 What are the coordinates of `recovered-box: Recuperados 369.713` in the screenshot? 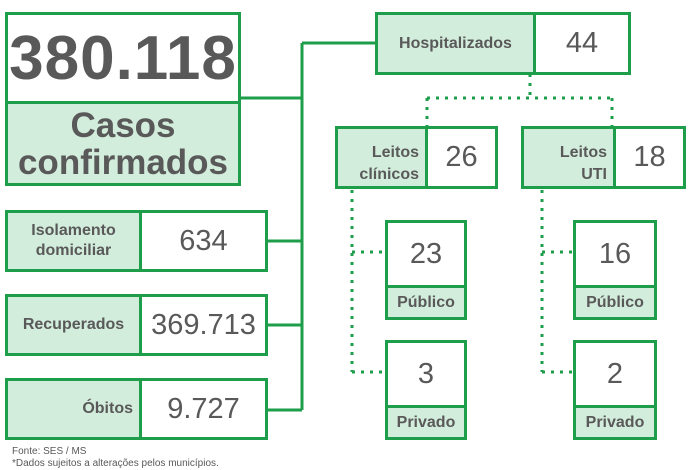 It's located at (136, 325).